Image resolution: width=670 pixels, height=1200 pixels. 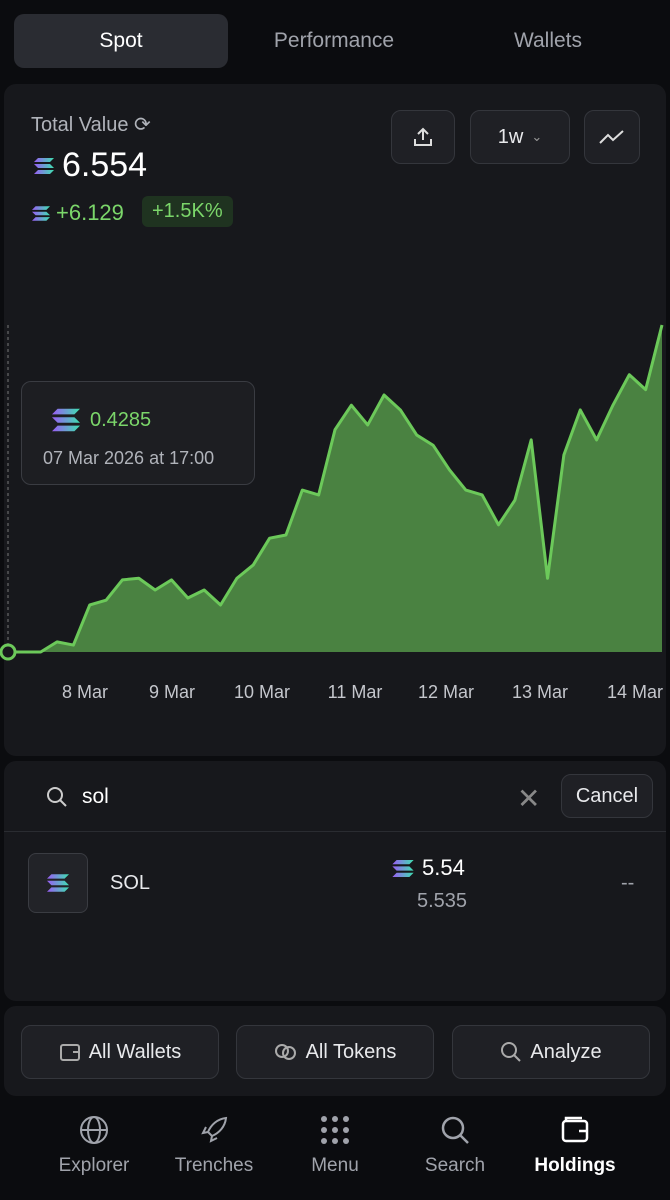 I want to click on nav-label: Explorer, so click(x=94, y=1165).